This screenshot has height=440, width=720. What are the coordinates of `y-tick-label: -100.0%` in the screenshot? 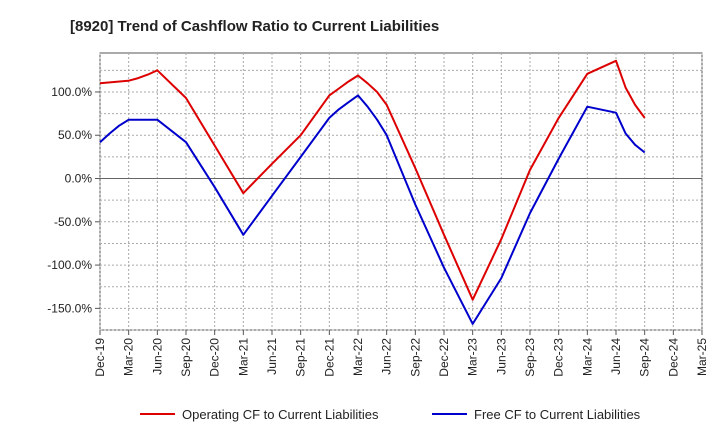 It's located at (69, 265).